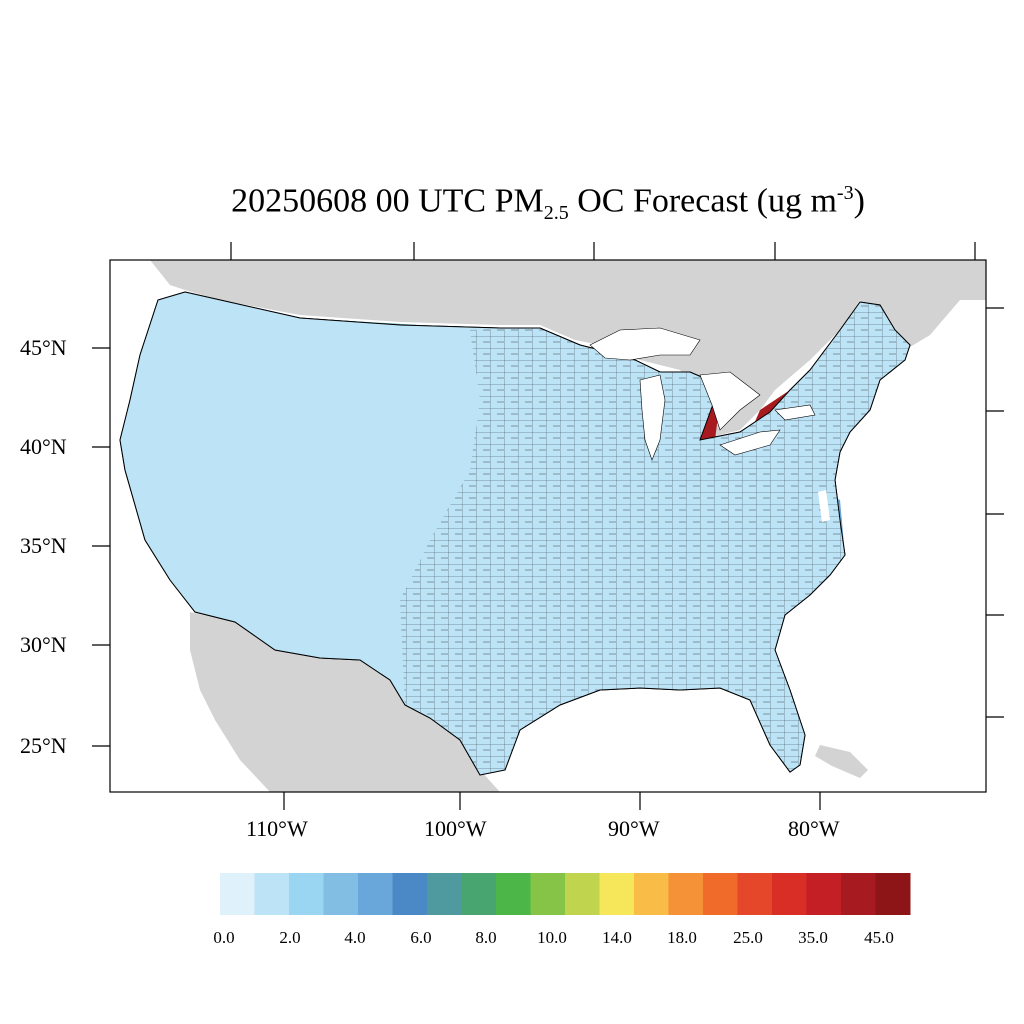  I want to click on right-ticks, so click(995, 512).